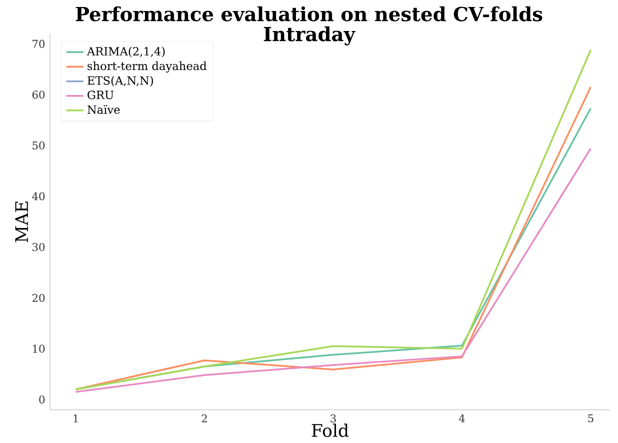 The width and height of the screenshot is (618, 443). I want to click on y-tick-label: 10, so click(39, 348).